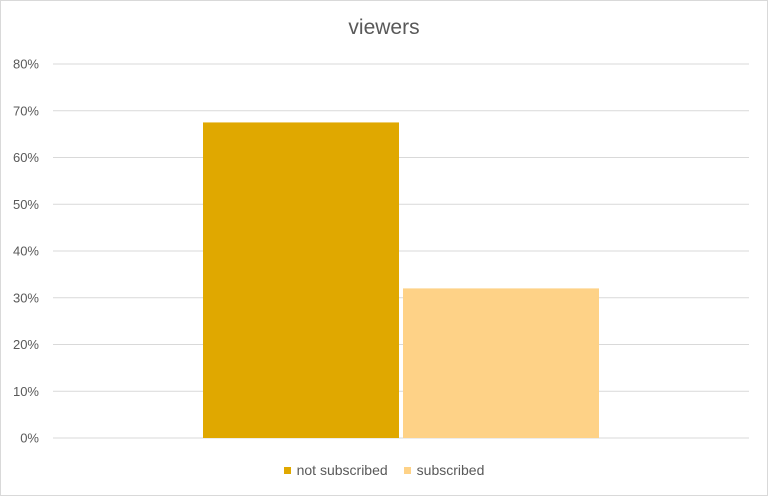 The width and height of the screenshot is (768, 496). What do you see at coordinates (501, 363) in the screenshot?
I see `bar-subscribed` at bounding box center [501, 363].